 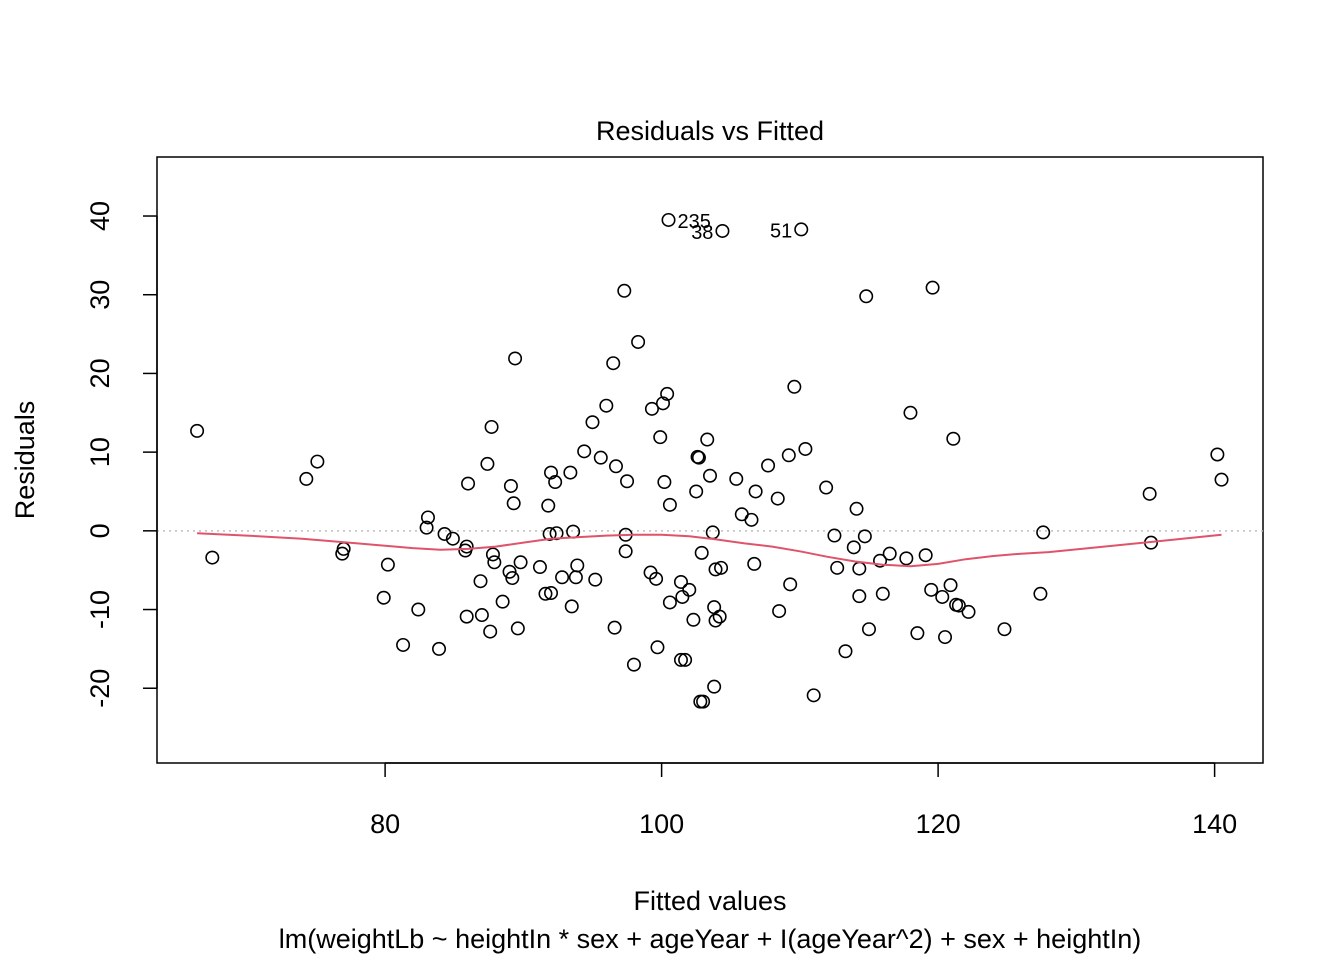 I want to click on smoother-line, so click(x=709, y=550).